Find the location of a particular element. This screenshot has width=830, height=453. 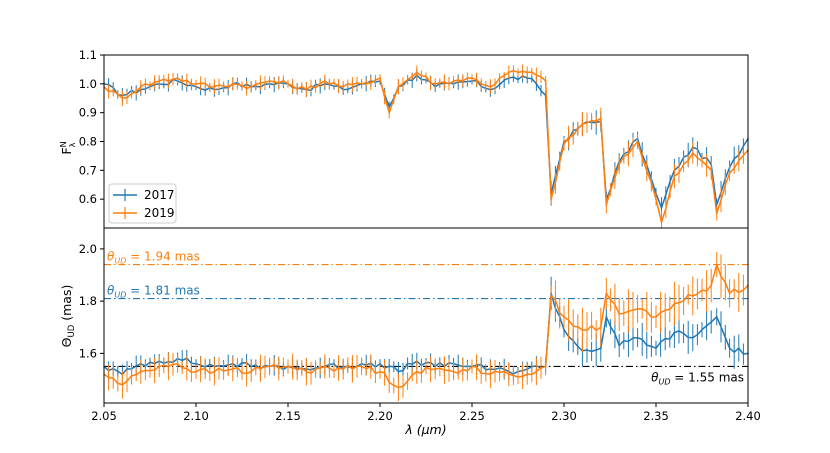

top-ytick-label-3: 0.9 is located at coordinates (88, 113).